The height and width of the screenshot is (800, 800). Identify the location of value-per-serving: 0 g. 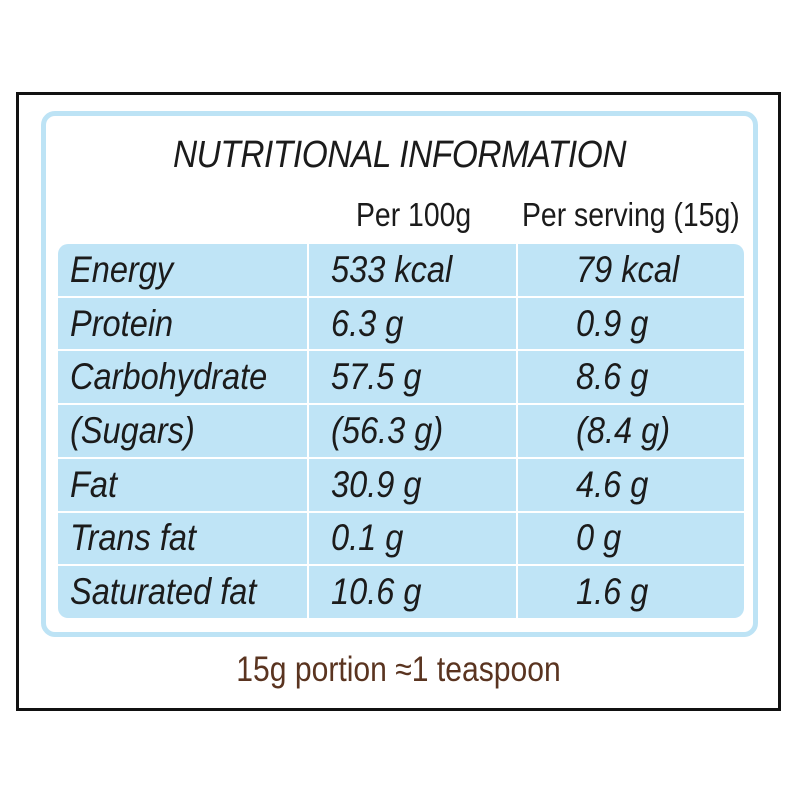
(631, 538).